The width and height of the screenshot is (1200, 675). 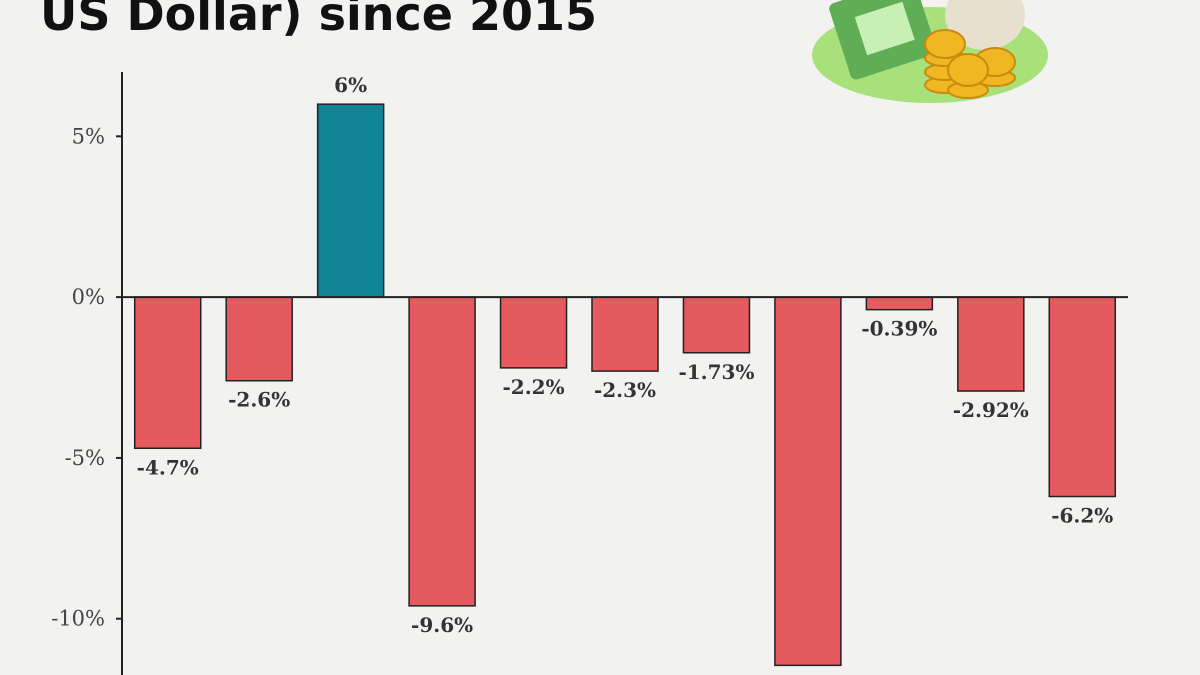 I want to click on value-label: -2.6%, so click(x=259, y=400).